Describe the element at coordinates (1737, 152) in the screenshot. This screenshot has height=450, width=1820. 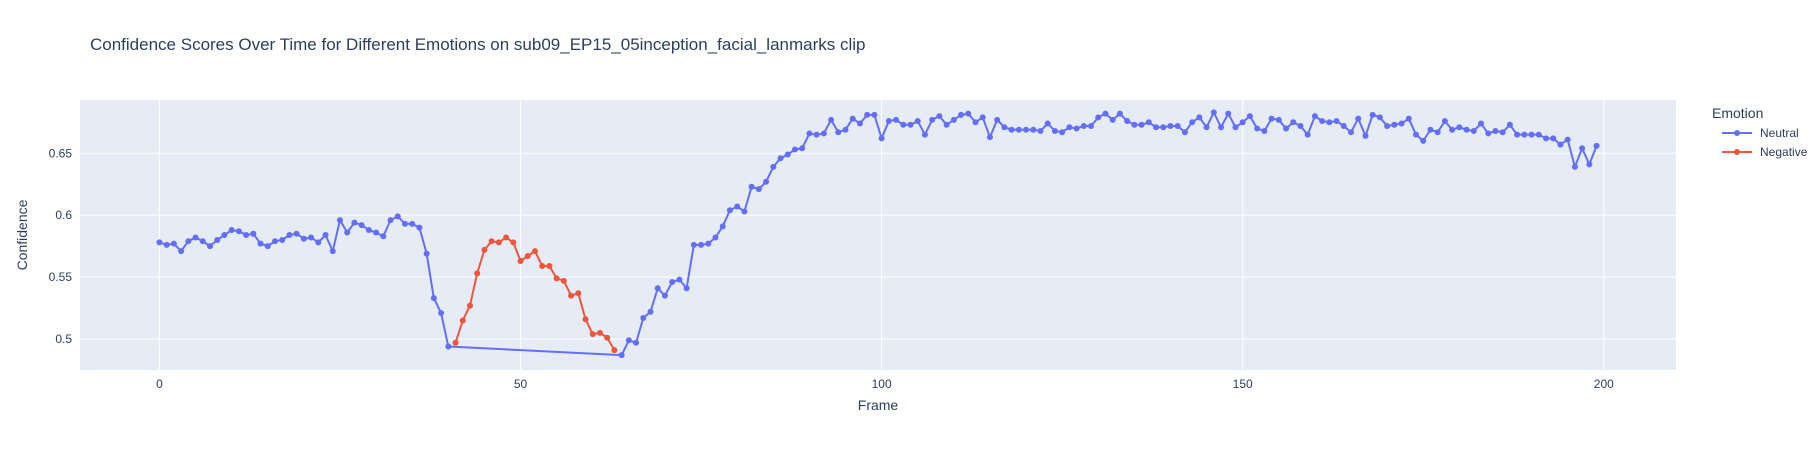
I see `legend-swatch-marker` at that location.